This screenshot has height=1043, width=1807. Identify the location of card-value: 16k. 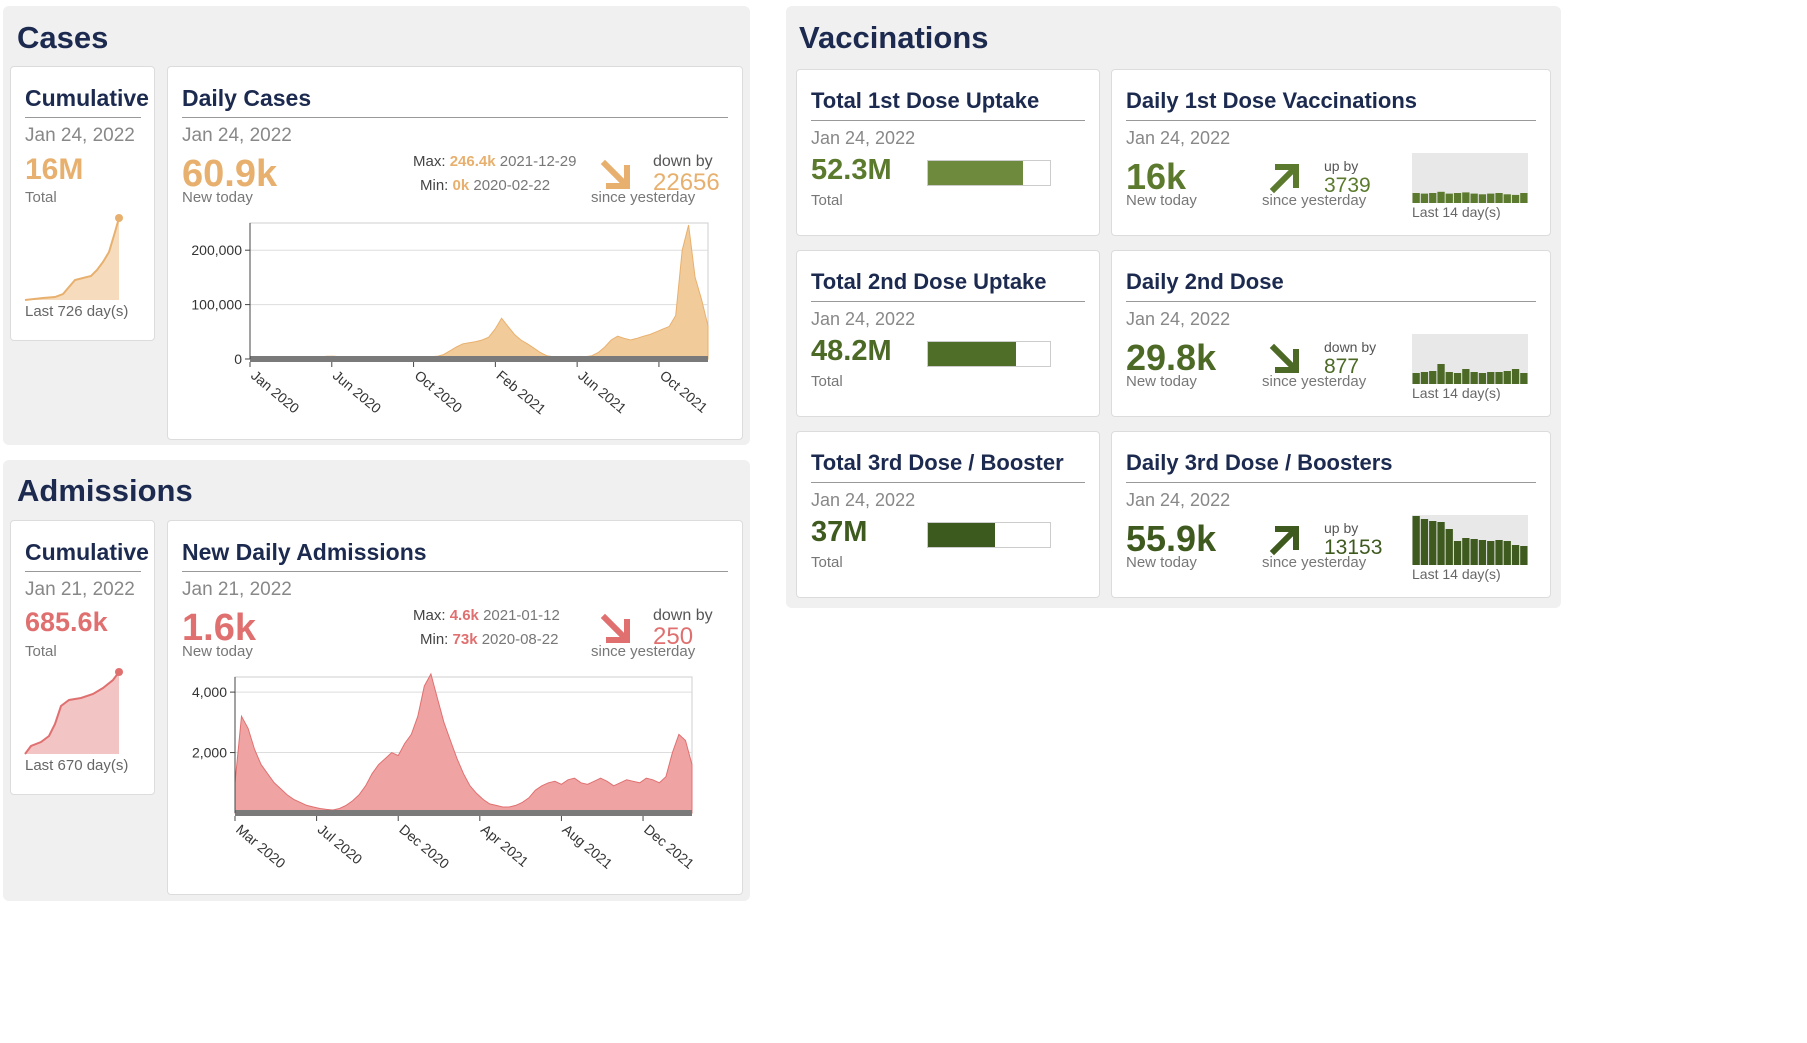
(1156, 176).